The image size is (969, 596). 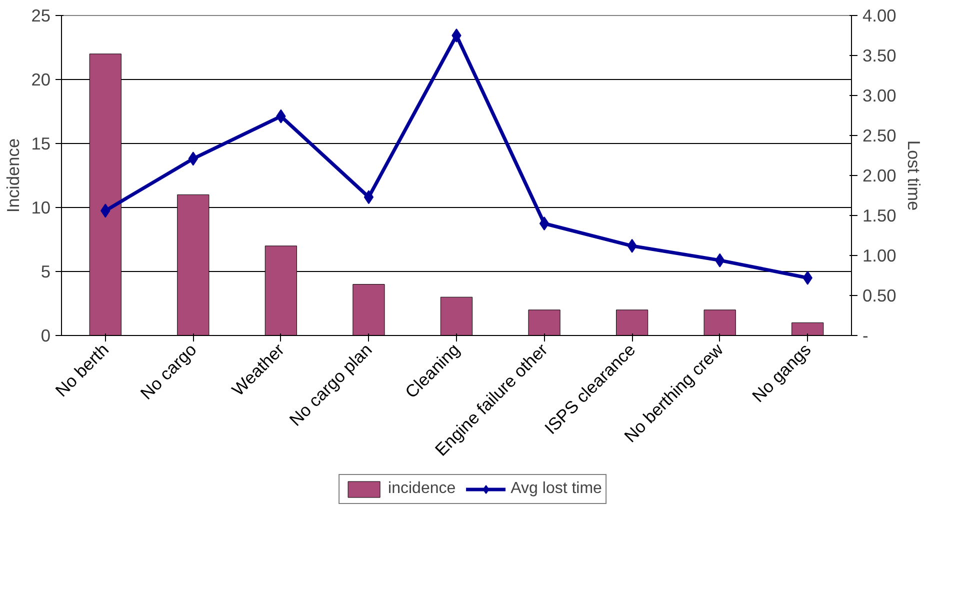 What do you see at coordinates (422, 489) in the screenshot?
I see `legend-label: incidence` at bounding box center [422, 489].